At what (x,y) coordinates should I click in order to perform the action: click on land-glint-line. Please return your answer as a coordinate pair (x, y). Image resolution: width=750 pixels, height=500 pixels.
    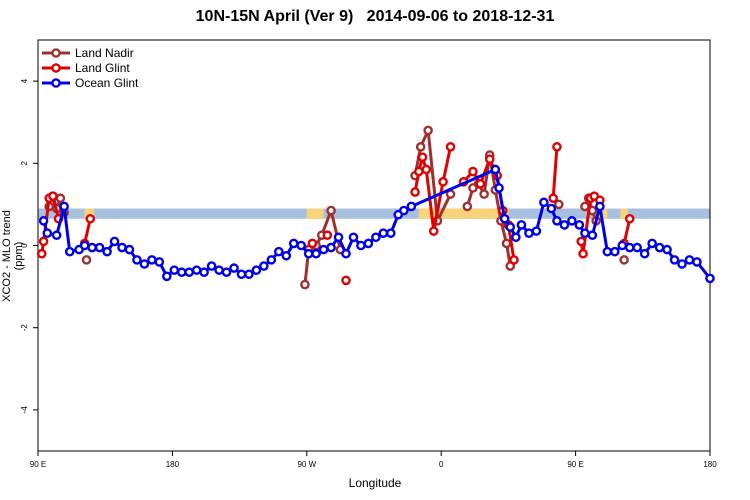
    Looking at the image, I should click on (555, 172).